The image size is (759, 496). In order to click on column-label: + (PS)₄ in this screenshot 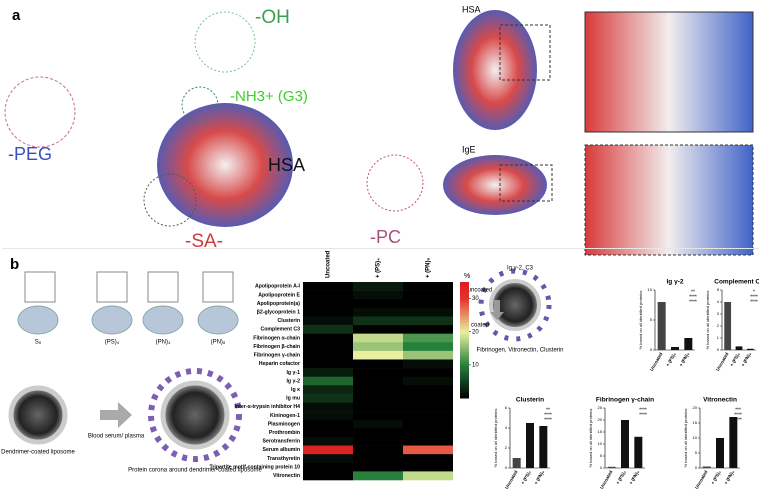, I will do `click(379, 268)`.